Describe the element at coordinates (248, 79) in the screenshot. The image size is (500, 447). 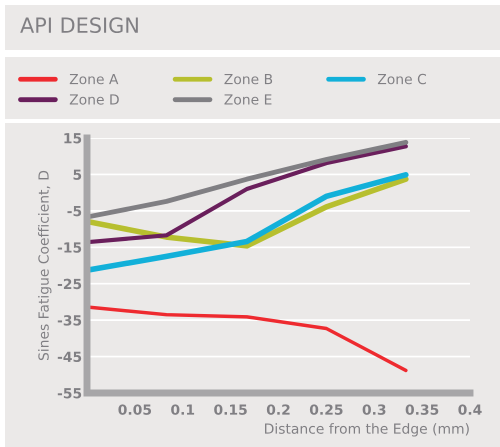
I see `legend-label: Zone B` at that location.